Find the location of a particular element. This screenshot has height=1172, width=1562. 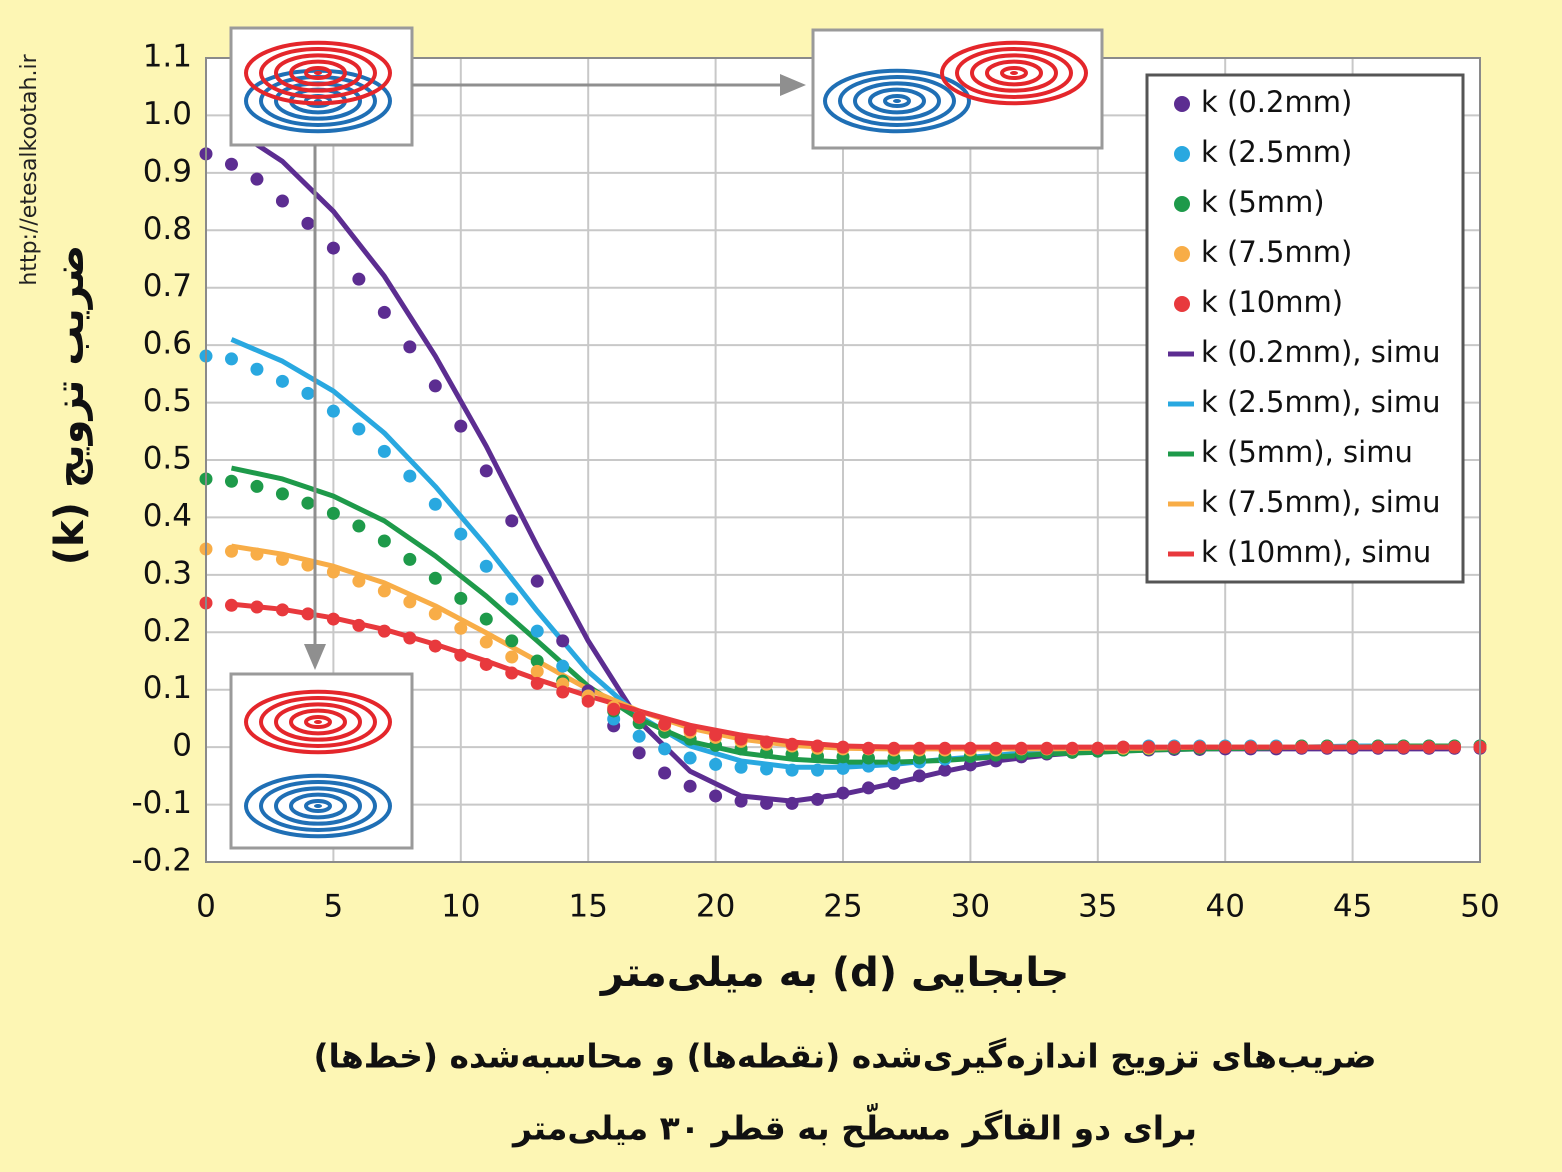

coil is located at coordinates (1014, 73).